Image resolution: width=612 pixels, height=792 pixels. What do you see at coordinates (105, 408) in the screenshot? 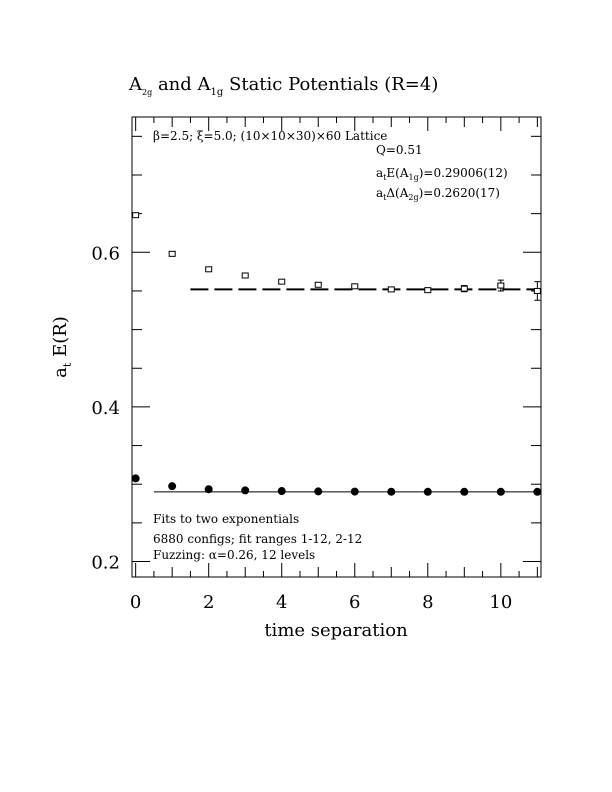
I see `y-tick-label: 0.4` at bounding box center [105, 408].